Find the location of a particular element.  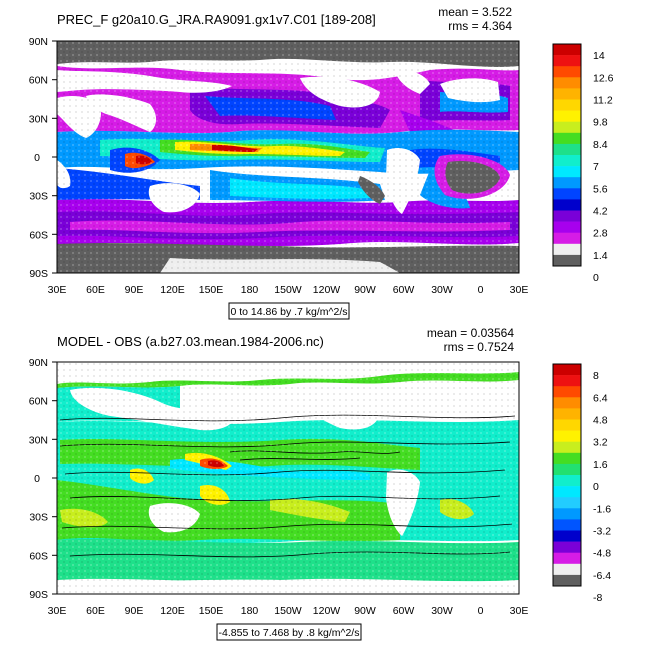

range-note: -4.855 to 7.468 by .8 kg/m^2/s is located at coordinates (289, 632).